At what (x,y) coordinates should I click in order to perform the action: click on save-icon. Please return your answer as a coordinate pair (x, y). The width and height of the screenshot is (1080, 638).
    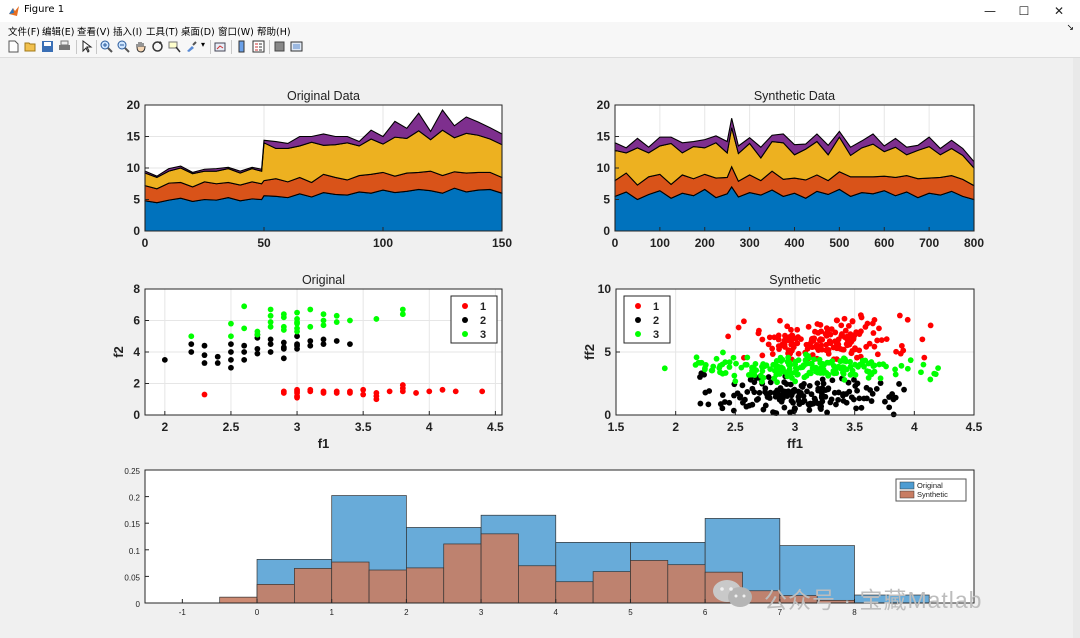
    Looking at the image, I should click on (47, 46).